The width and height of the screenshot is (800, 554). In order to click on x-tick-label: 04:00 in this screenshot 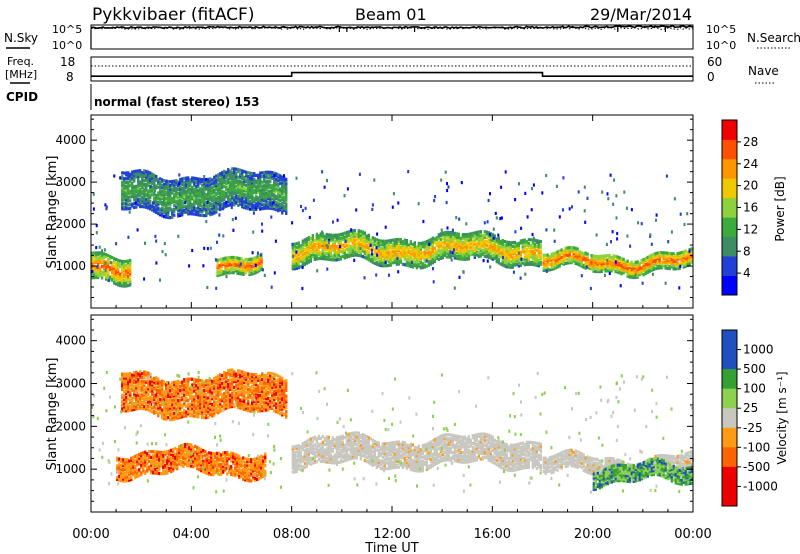, I will do `click(191, 534)`.